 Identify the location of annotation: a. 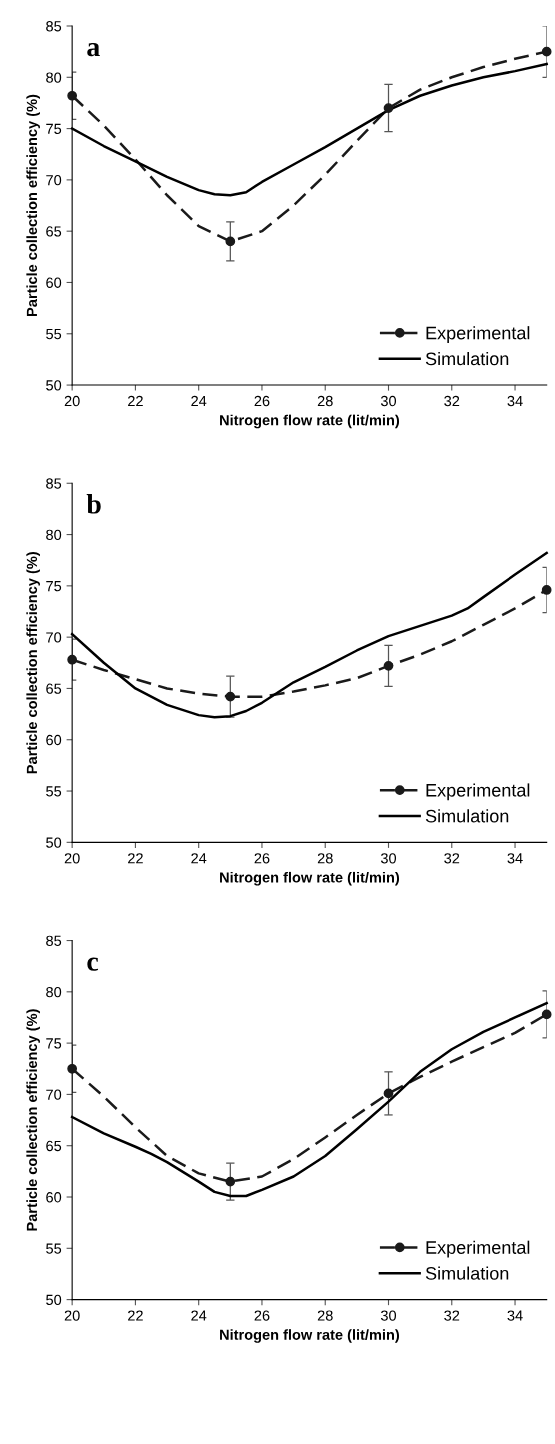
(93, 50).